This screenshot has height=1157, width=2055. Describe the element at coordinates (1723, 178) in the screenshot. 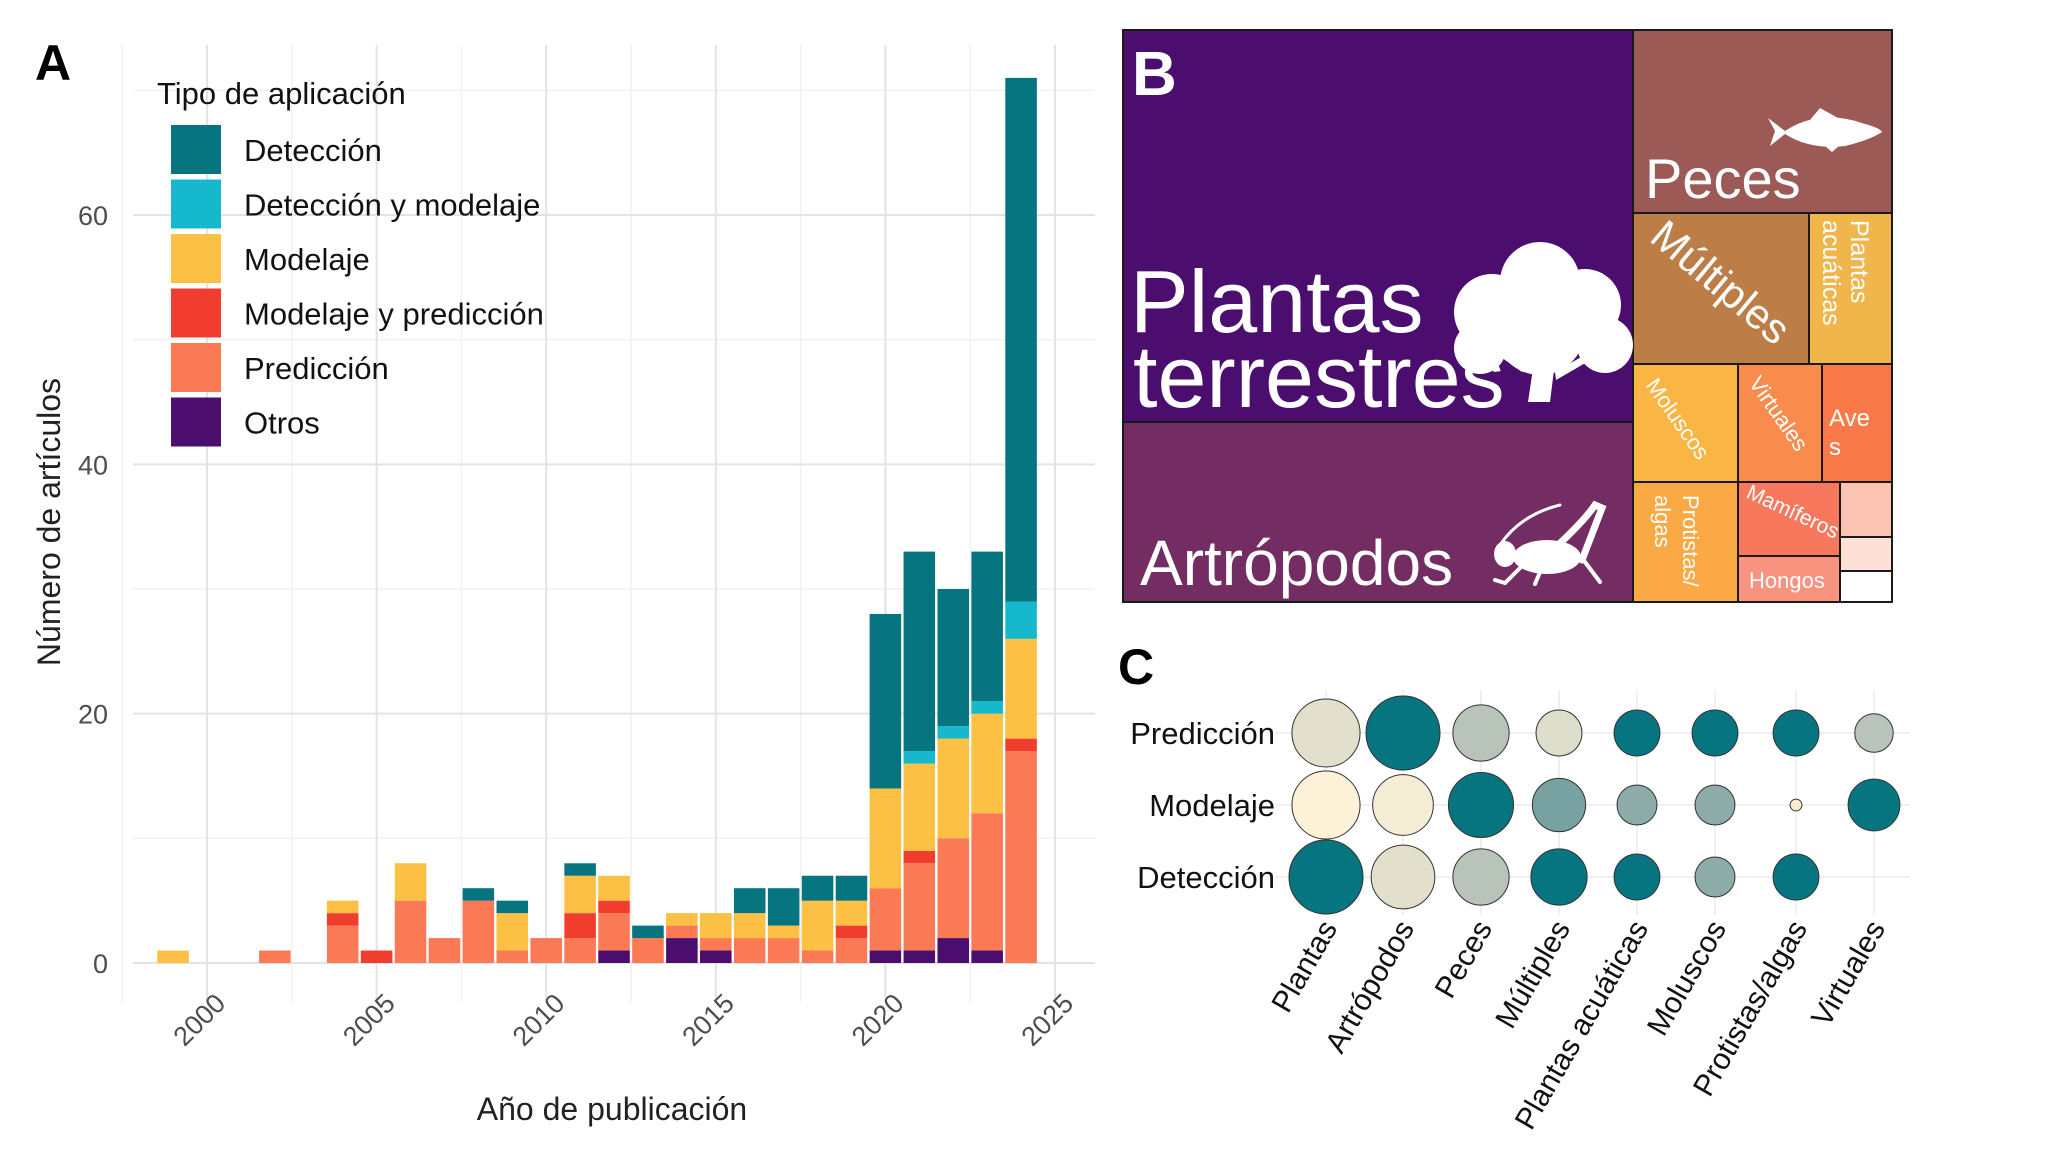

I see `treemap-label-peces: Peces` at that location.